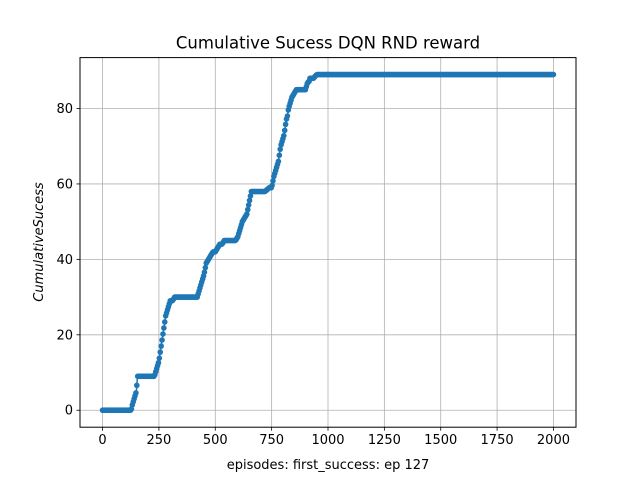  Describe the element at coordinates (158, 440) in the screenshot. I see `x-tick-label: 250` at that location.